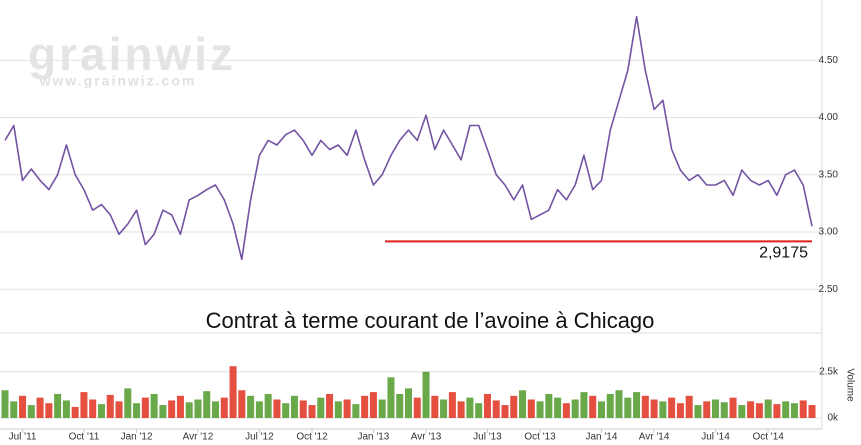  What do you see at coordinates (829, 60) in the screenshot?
I see `y-tick-label: 4.50` at bounding box center [829, 60].